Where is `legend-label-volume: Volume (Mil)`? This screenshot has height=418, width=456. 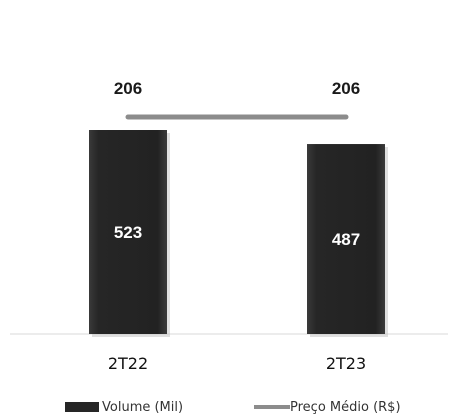 legend-label-volume: Volume (Mil) is located at coordinates (142, 407).